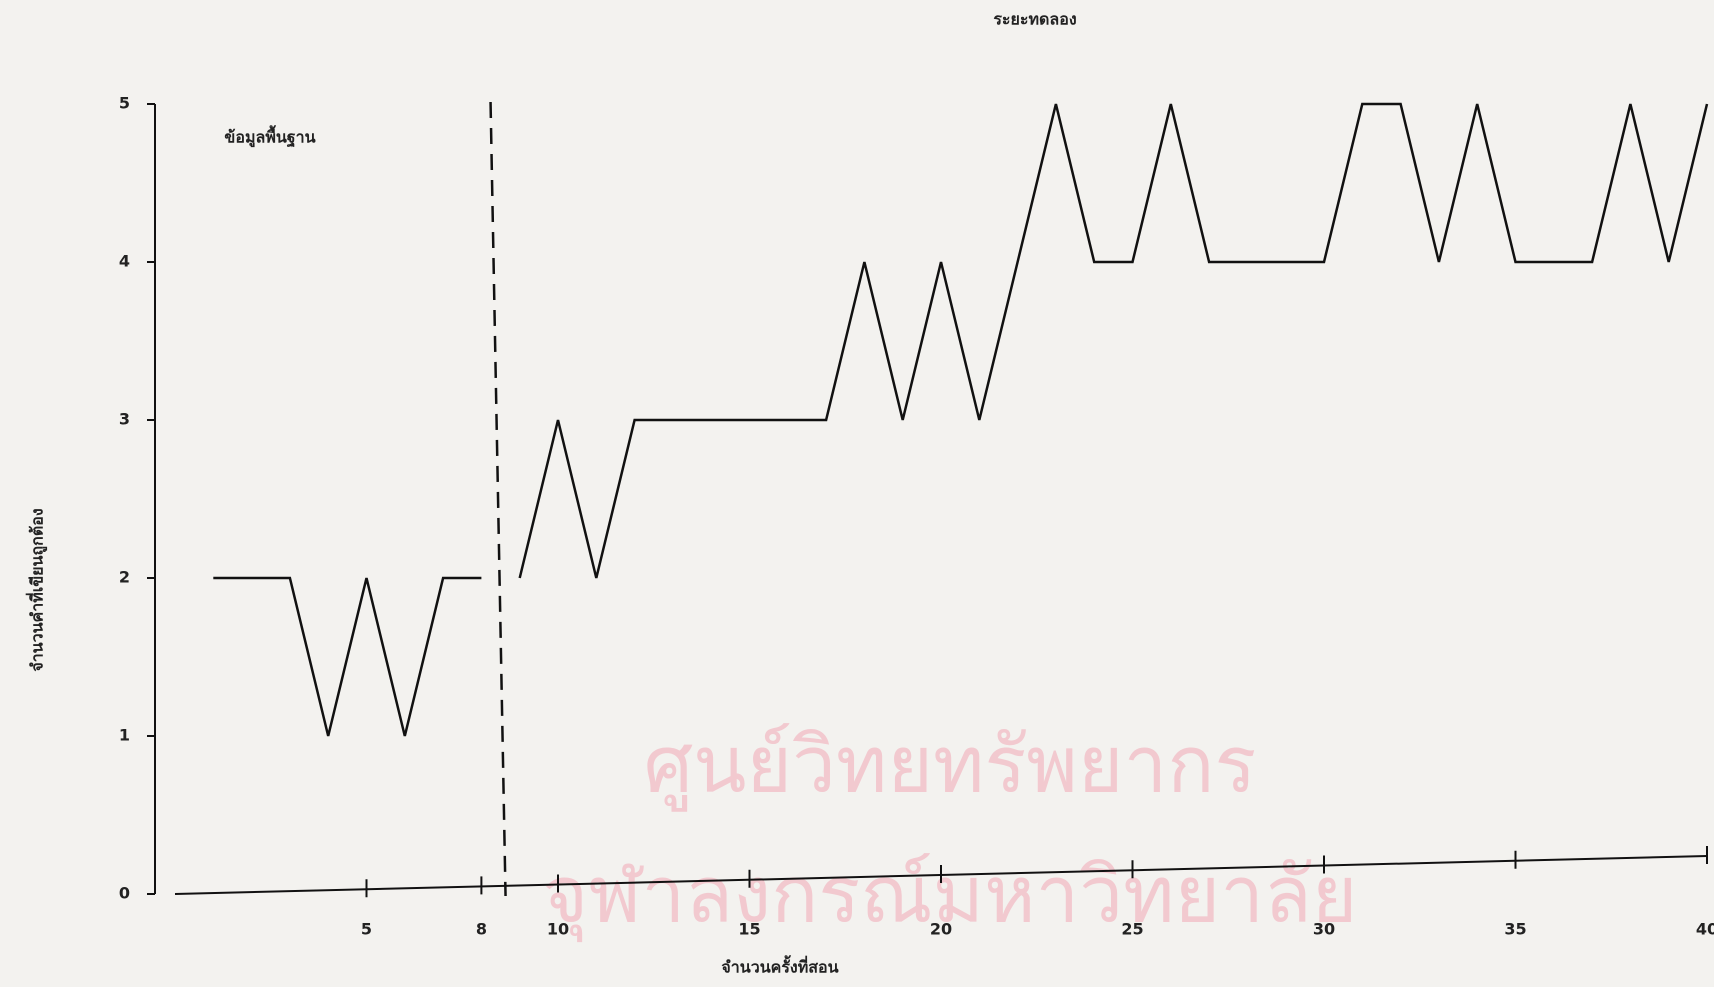 The image size is (1714, 987). What do you see at coordinates (498, 499) in the screenshot?
I see `phase-line` at bounding box center [498, 499].